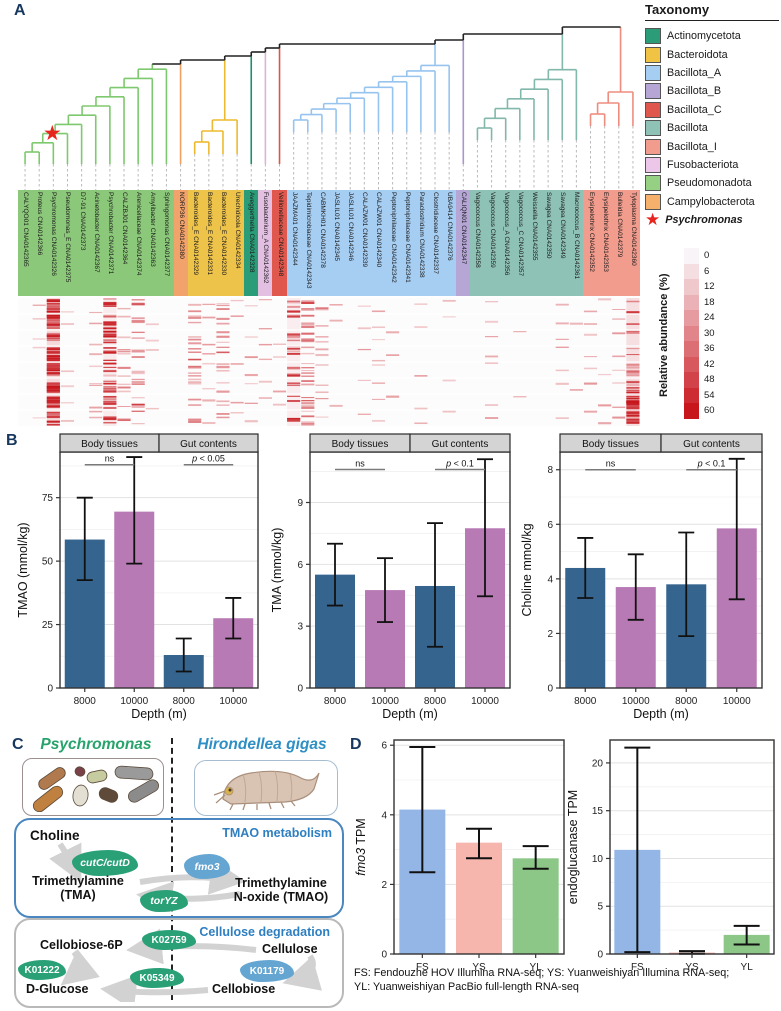 This screenshot has width=781, height=1011. Describe the element at coordinates (371, 243) in the screenshot. I see `phylum-band-Bacillota_A` at that location.